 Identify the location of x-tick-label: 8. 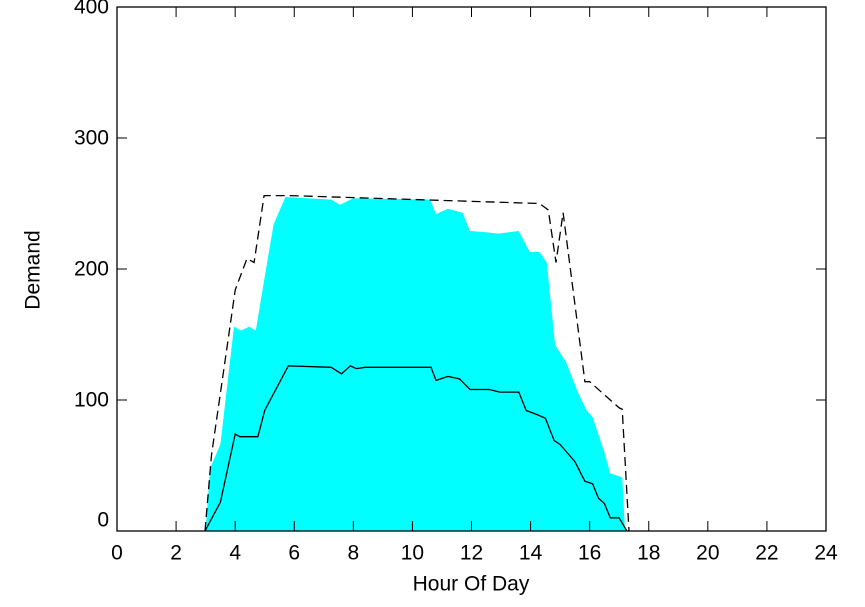
(353, 553).